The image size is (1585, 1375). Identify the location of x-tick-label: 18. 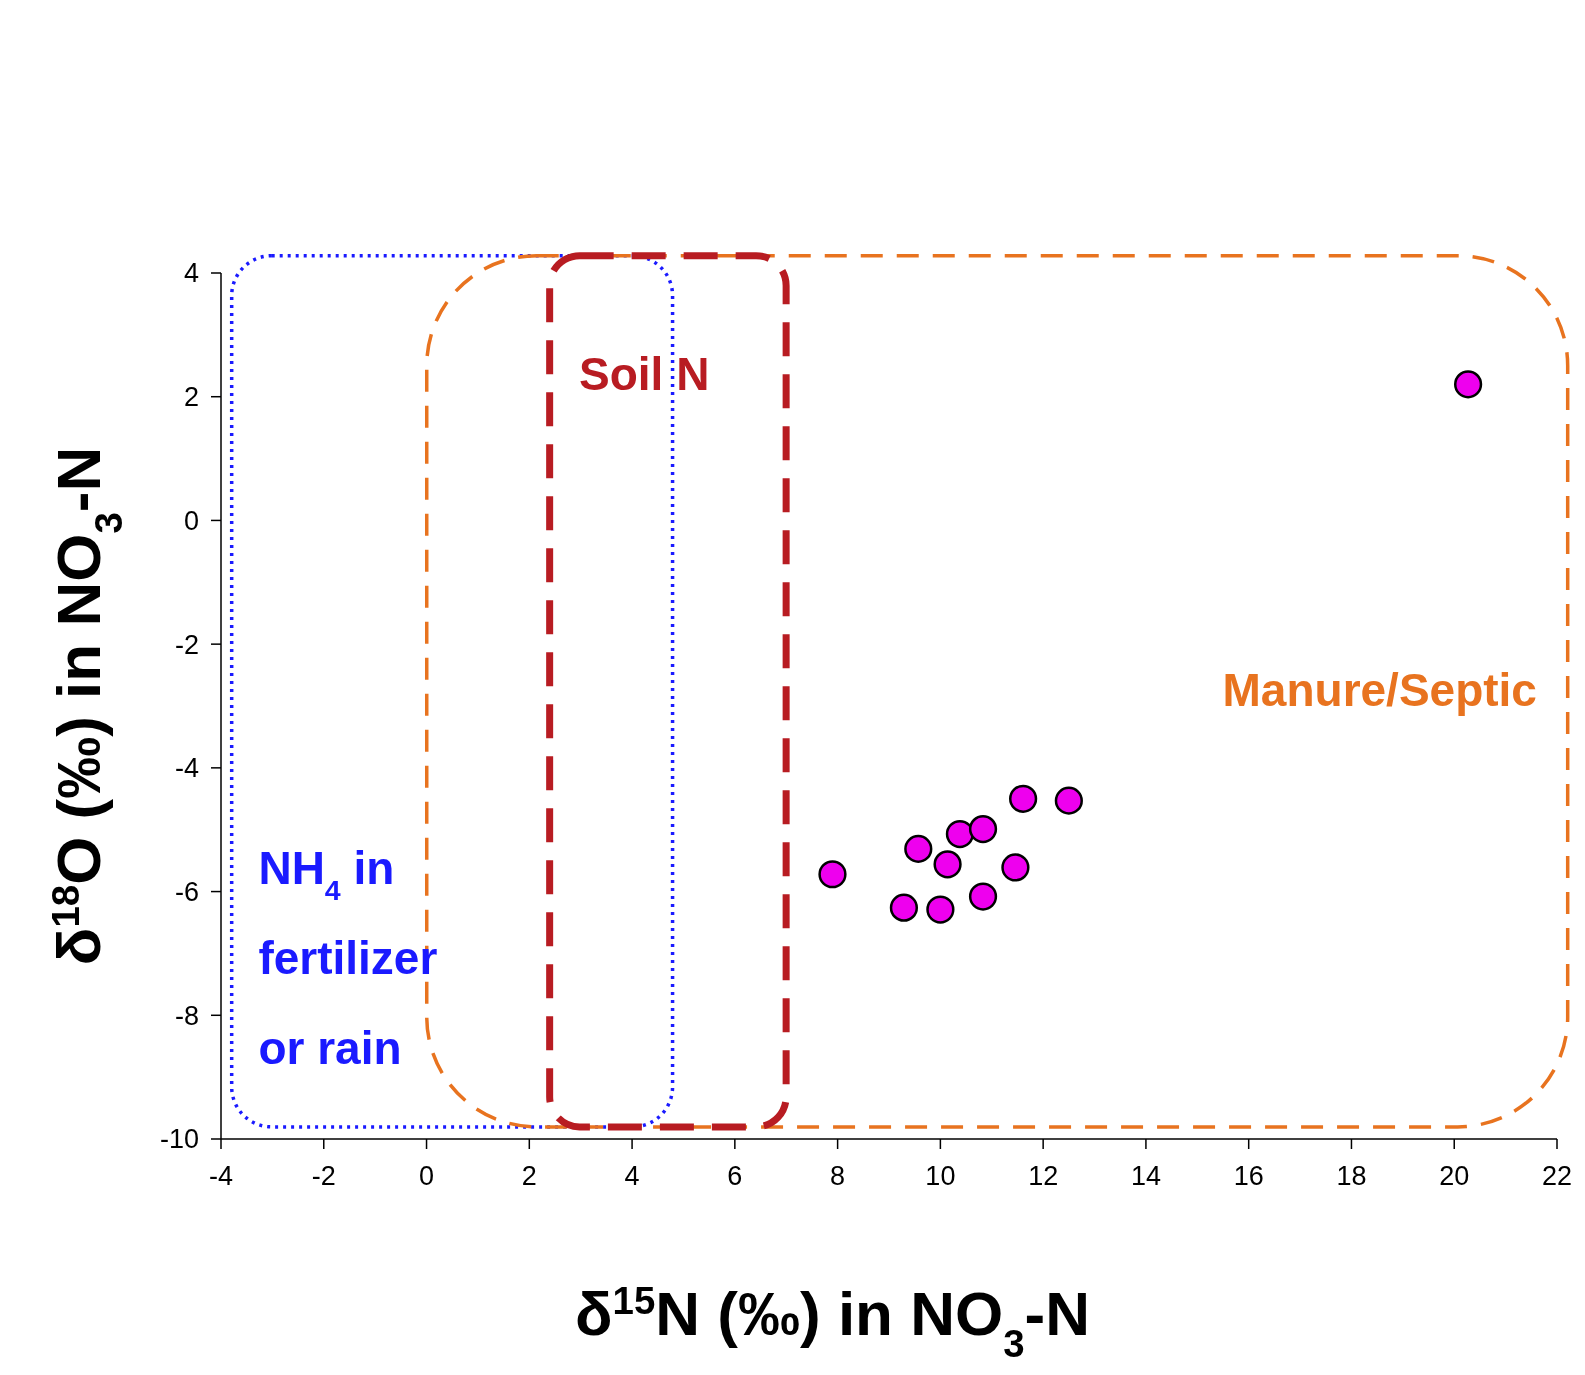
(1351, 1176).